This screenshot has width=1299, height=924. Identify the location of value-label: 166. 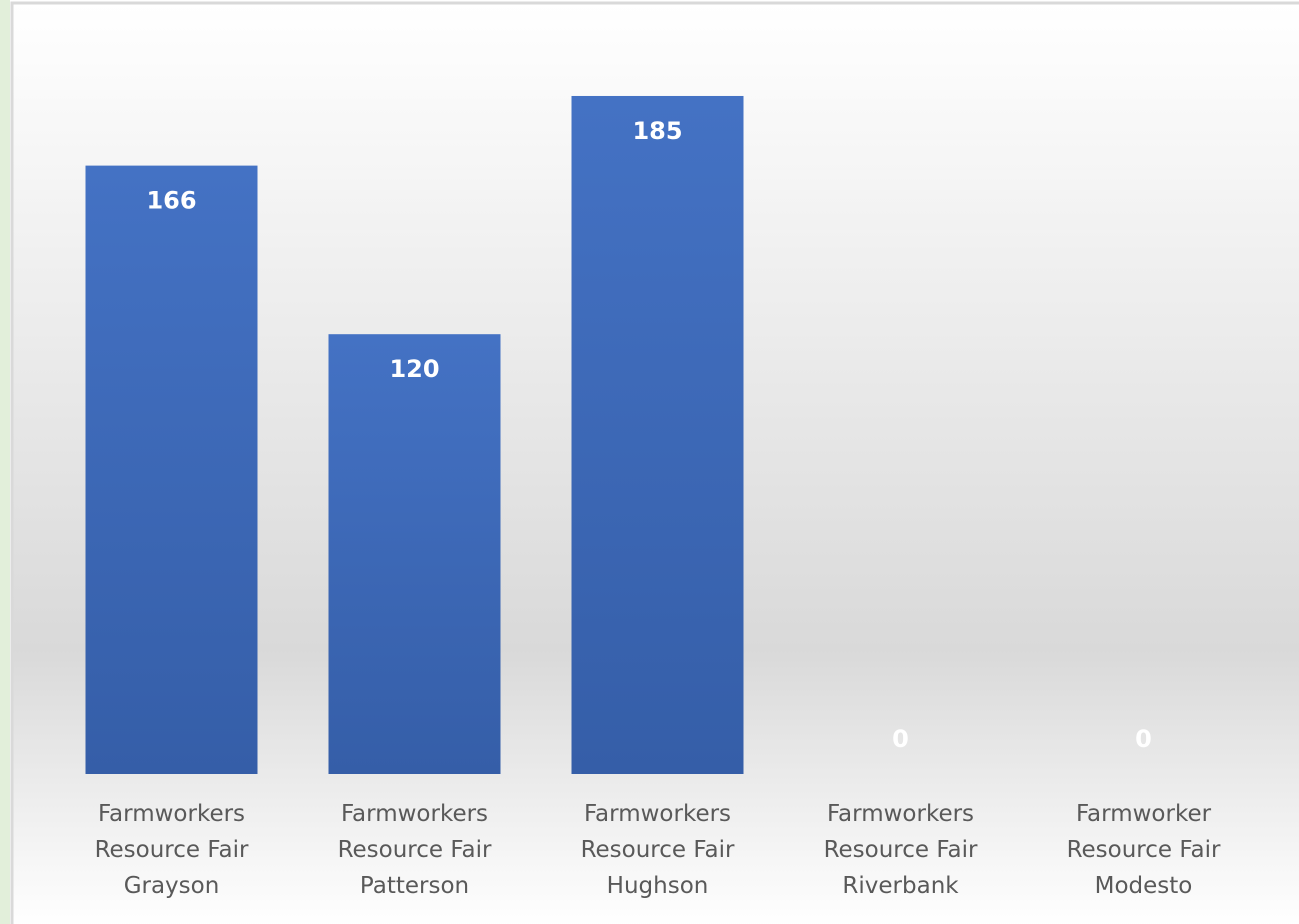
(171, 201).